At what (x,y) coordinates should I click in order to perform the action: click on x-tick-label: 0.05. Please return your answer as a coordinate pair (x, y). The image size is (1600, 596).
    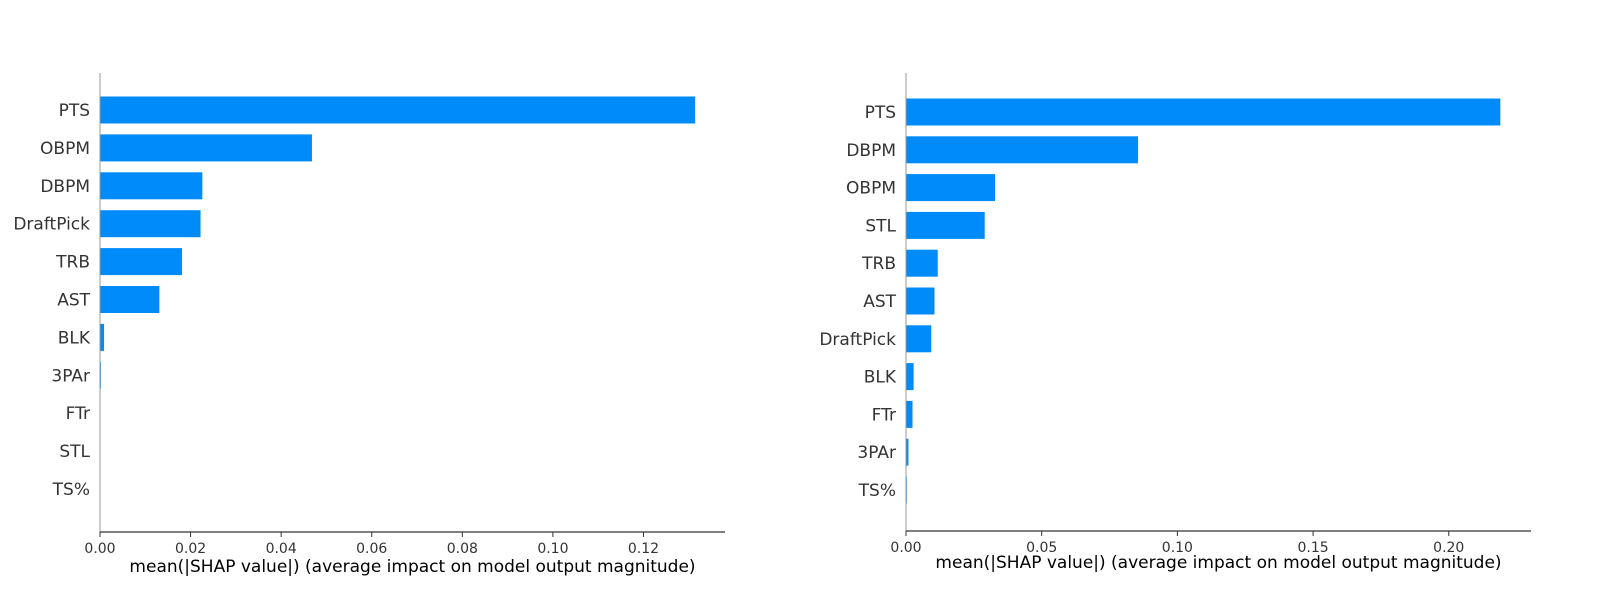
    Looking at the image, I should click on (1041, 548).